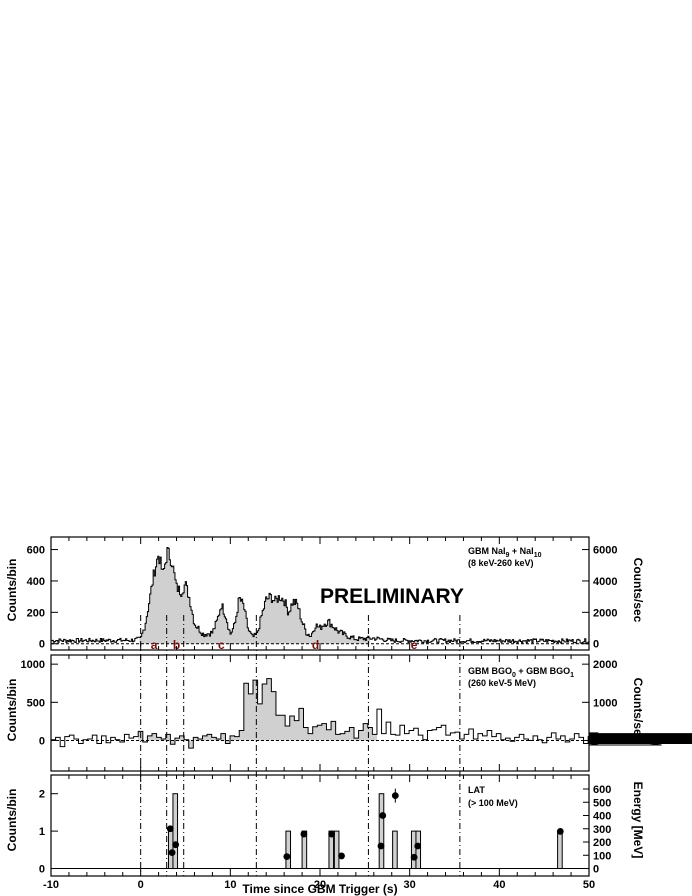 This screenshot has width=692, height=896. Describe the element at coordinates (596, 870) in the screenshot. I see `lat-ytick-label-right: 0` at that location.